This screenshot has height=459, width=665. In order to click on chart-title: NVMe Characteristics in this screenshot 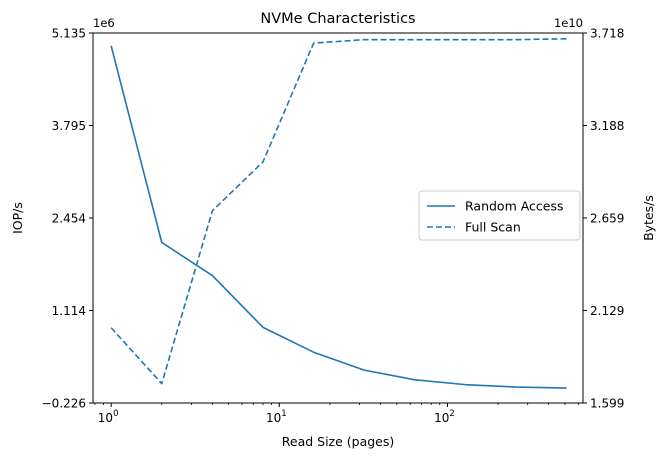, I will do `click(337, 19)`.